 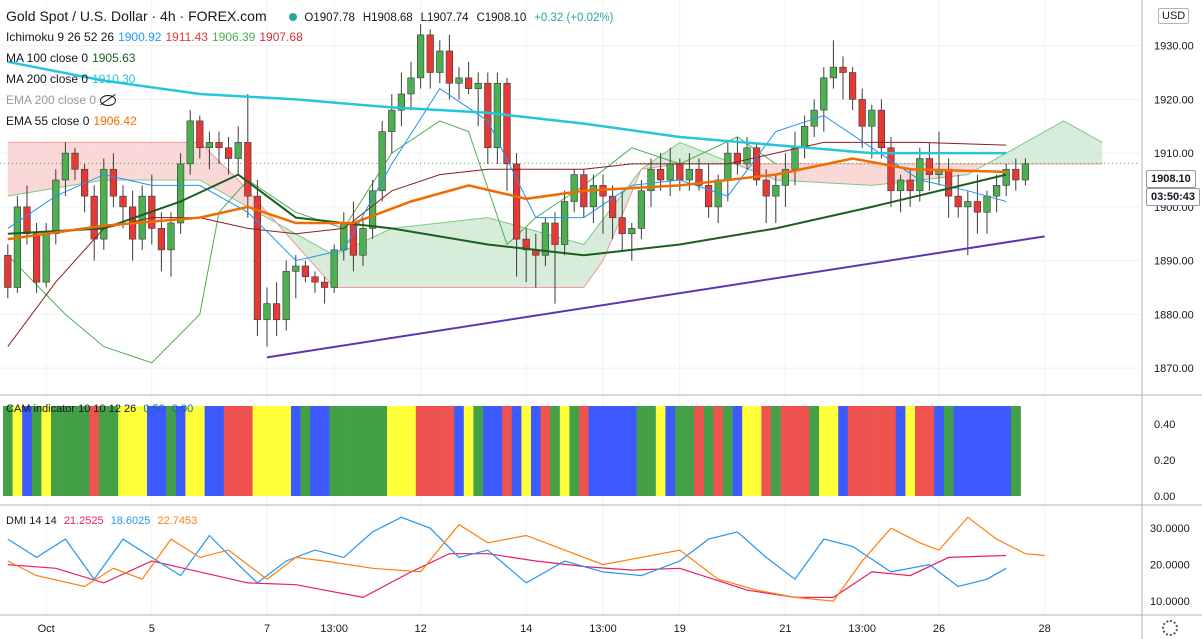 I want to click on currency-button: USD, so click(x=1174, y=16).